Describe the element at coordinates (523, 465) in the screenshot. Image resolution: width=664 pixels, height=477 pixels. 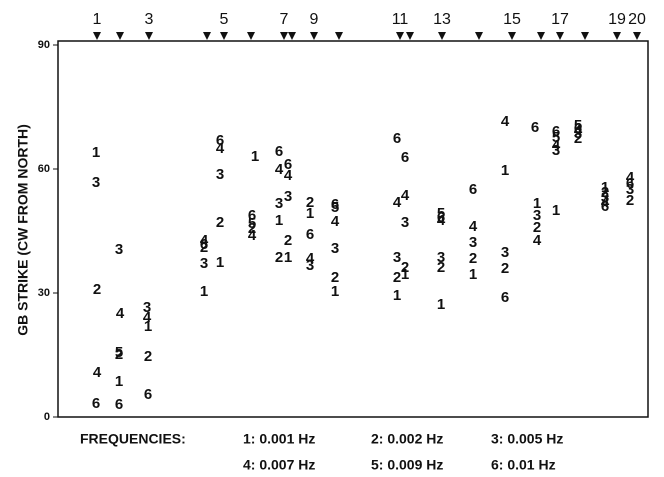
I see `legend-entry: 6: 0.01 Hz` at that location.